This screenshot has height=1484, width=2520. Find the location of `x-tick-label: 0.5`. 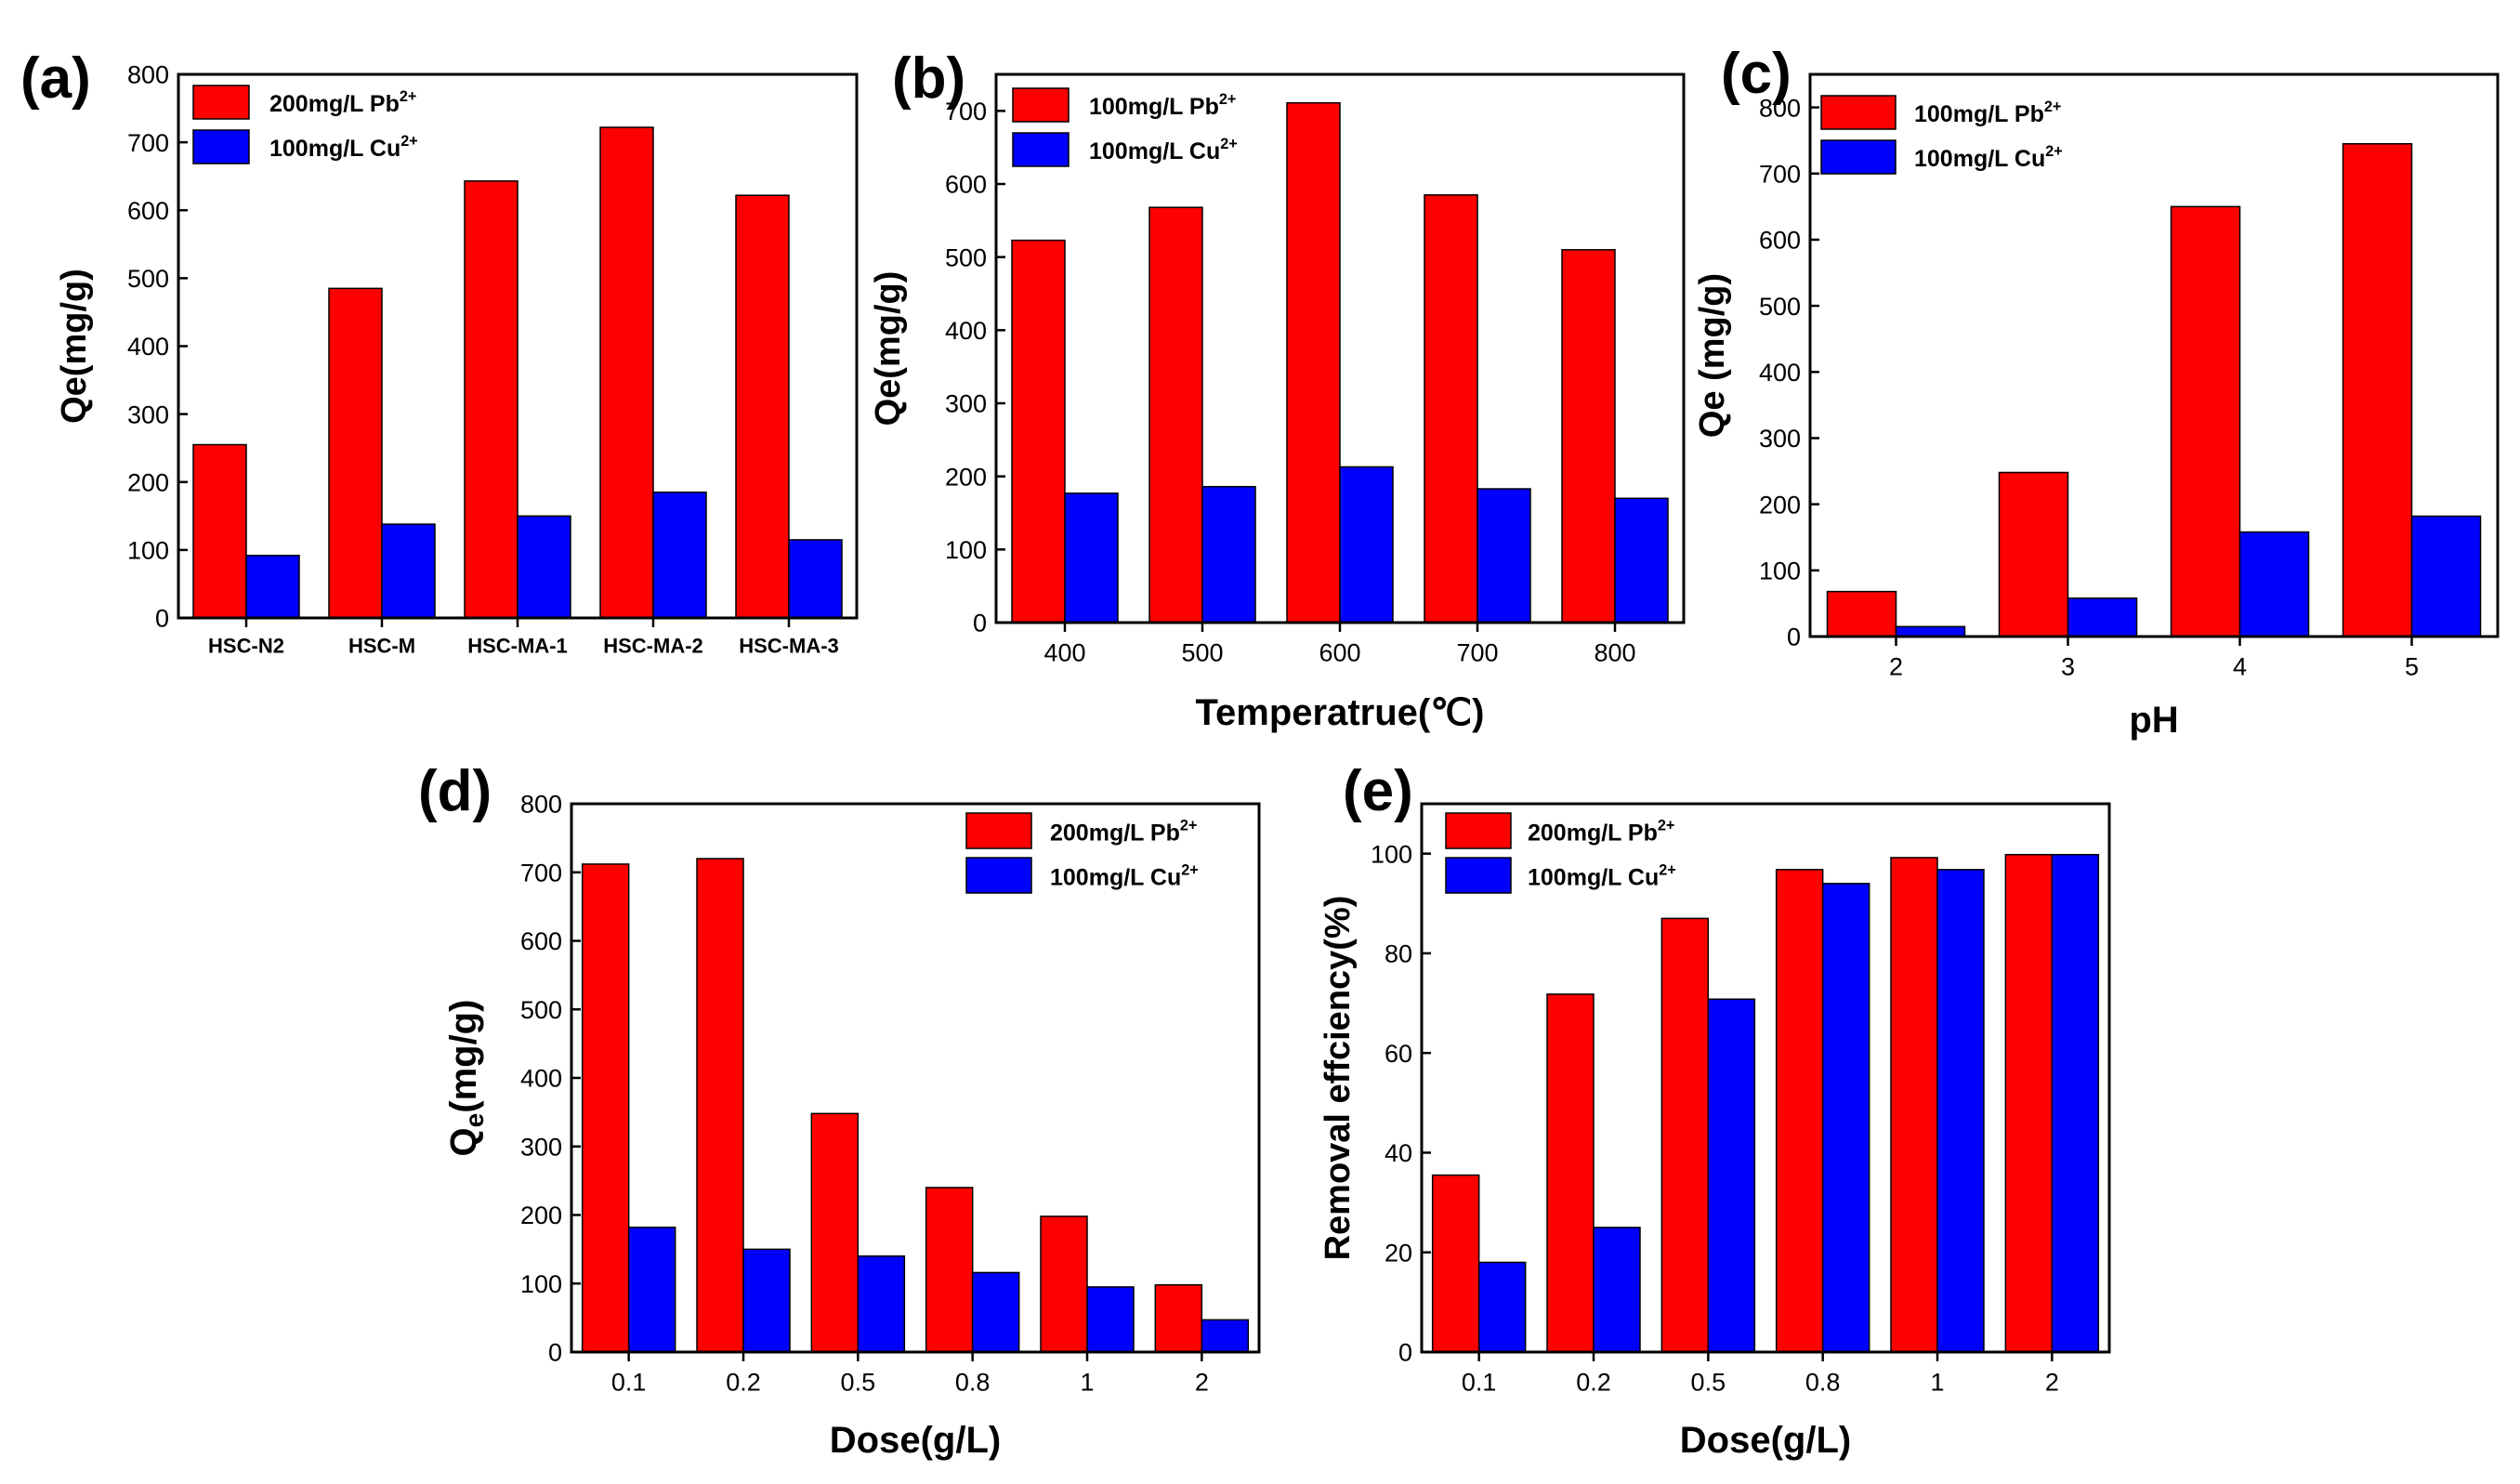

x-tick-label: 0.5 is located at coordinates (1708, 1383).